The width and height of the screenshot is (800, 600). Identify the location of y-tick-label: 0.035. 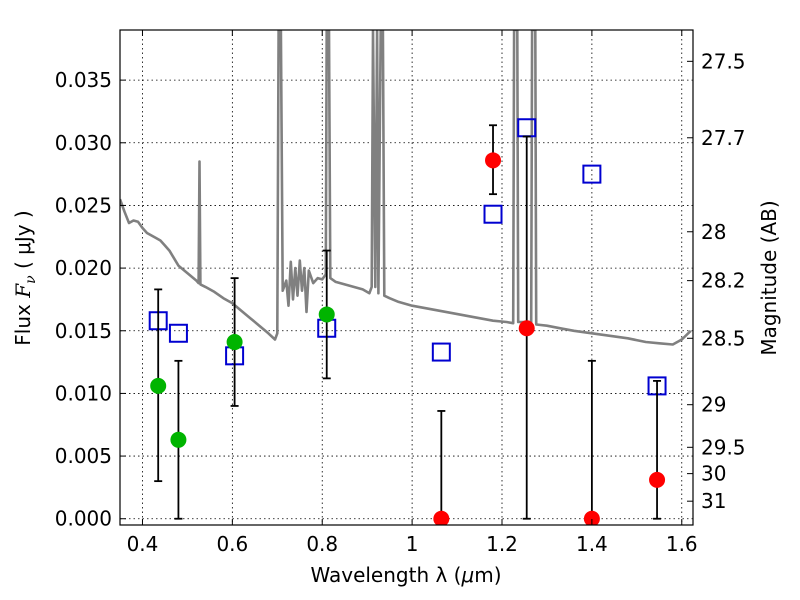
(83, 80).